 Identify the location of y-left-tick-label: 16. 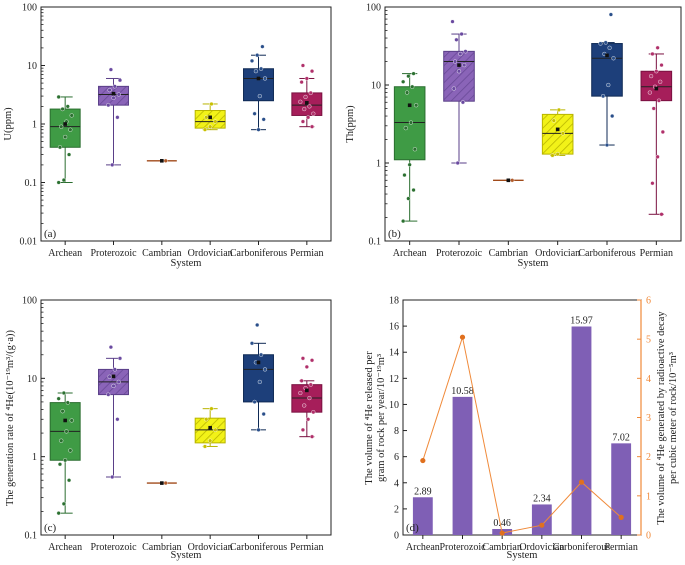
(394, 327).